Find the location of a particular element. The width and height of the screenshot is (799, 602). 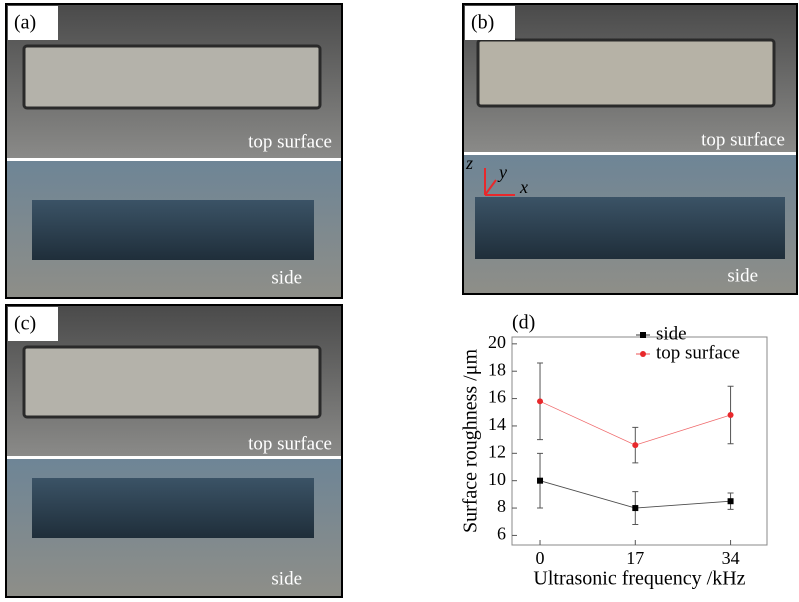

y-tick-label: 18 is located at coordinates (497, 369).